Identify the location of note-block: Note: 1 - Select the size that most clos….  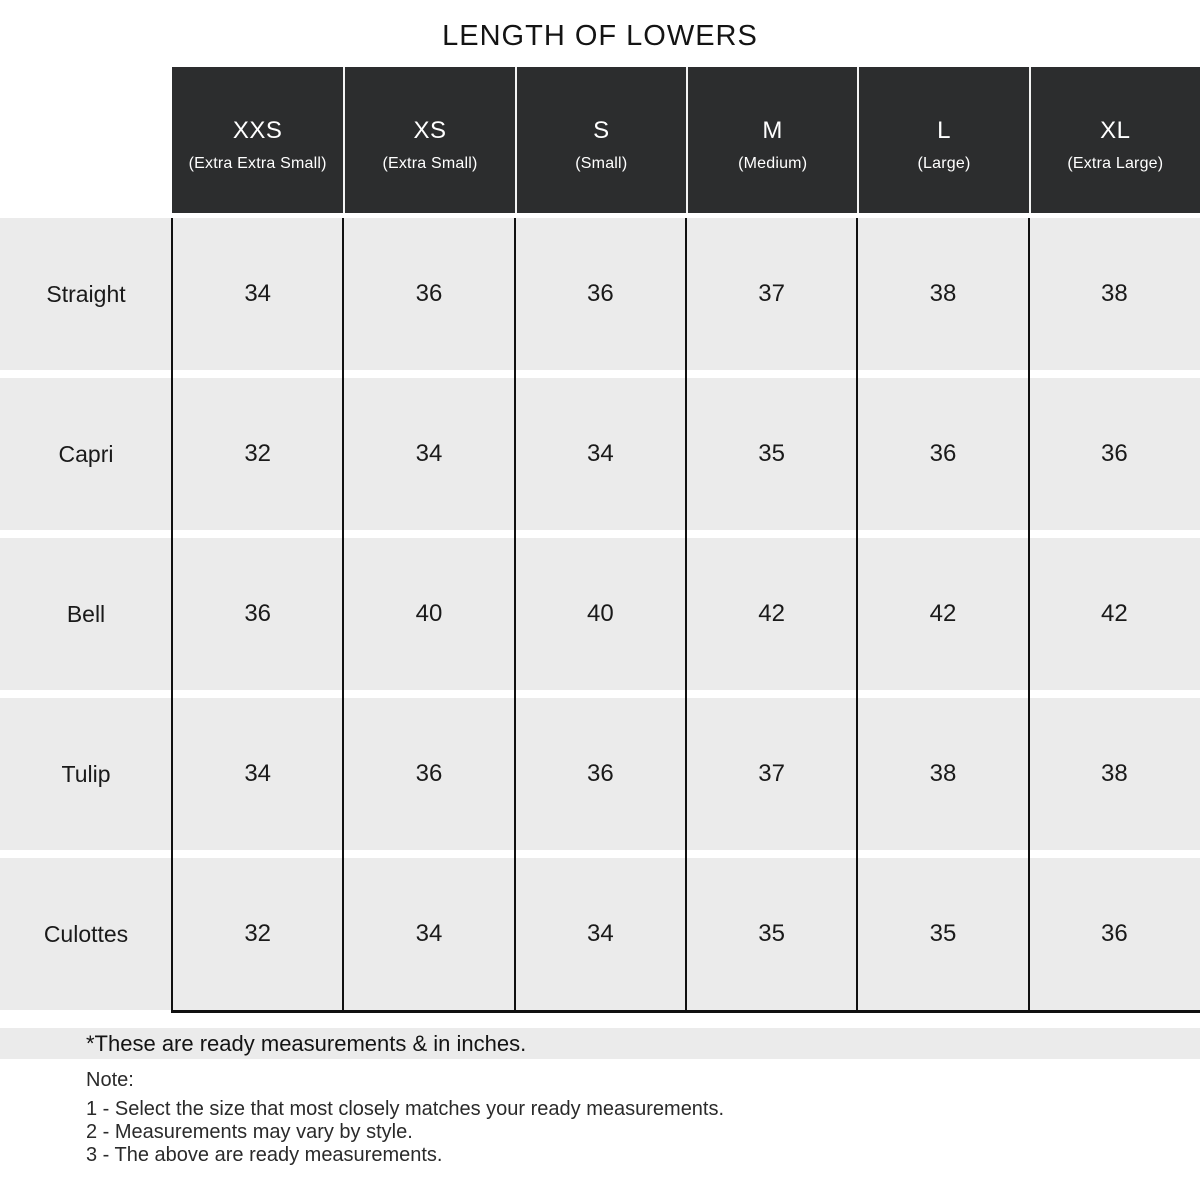
(405, 1118).